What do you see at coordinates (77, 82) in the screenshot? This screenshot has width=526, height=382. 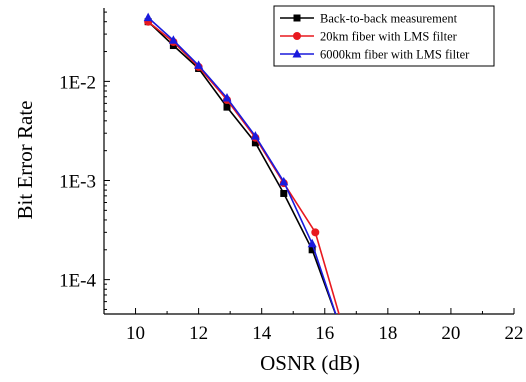 I see `y-tick-label: 1E-2` at bounding box center [77, 82].